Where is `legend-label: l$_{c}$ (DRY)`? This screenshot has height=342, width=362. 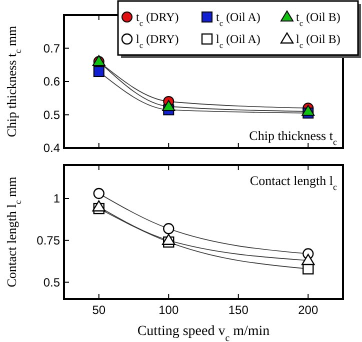 legend-label: l$_{c}$ (DRY) is located at coordinates (157, 41).